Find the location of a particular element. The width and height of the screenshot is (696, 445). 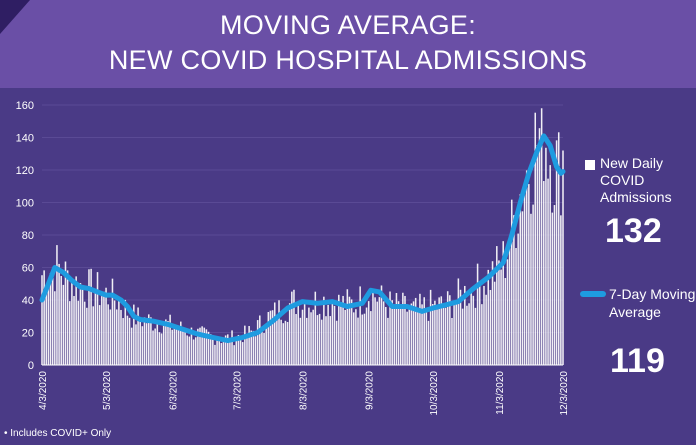

corner-decoration is located at coordinates (15, 17).